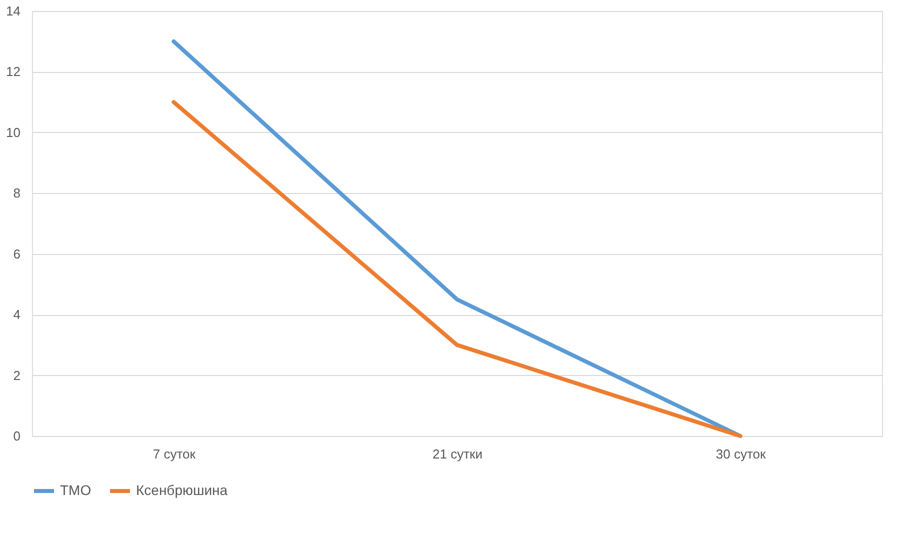 This screenshot has width=916, height=539. Describe the element at coordinates (13, 132) in the screenshot. I see `y-tick-label: 10` at that location.